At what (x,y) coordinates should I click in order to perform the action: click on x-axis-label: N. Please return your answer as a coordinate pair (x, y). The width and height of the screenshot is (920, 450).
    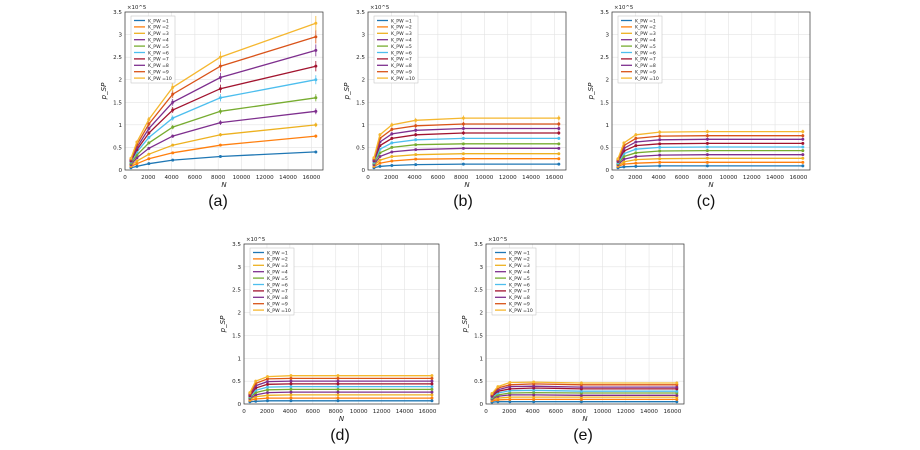
    Looking at the image, I should click on (342, 419).